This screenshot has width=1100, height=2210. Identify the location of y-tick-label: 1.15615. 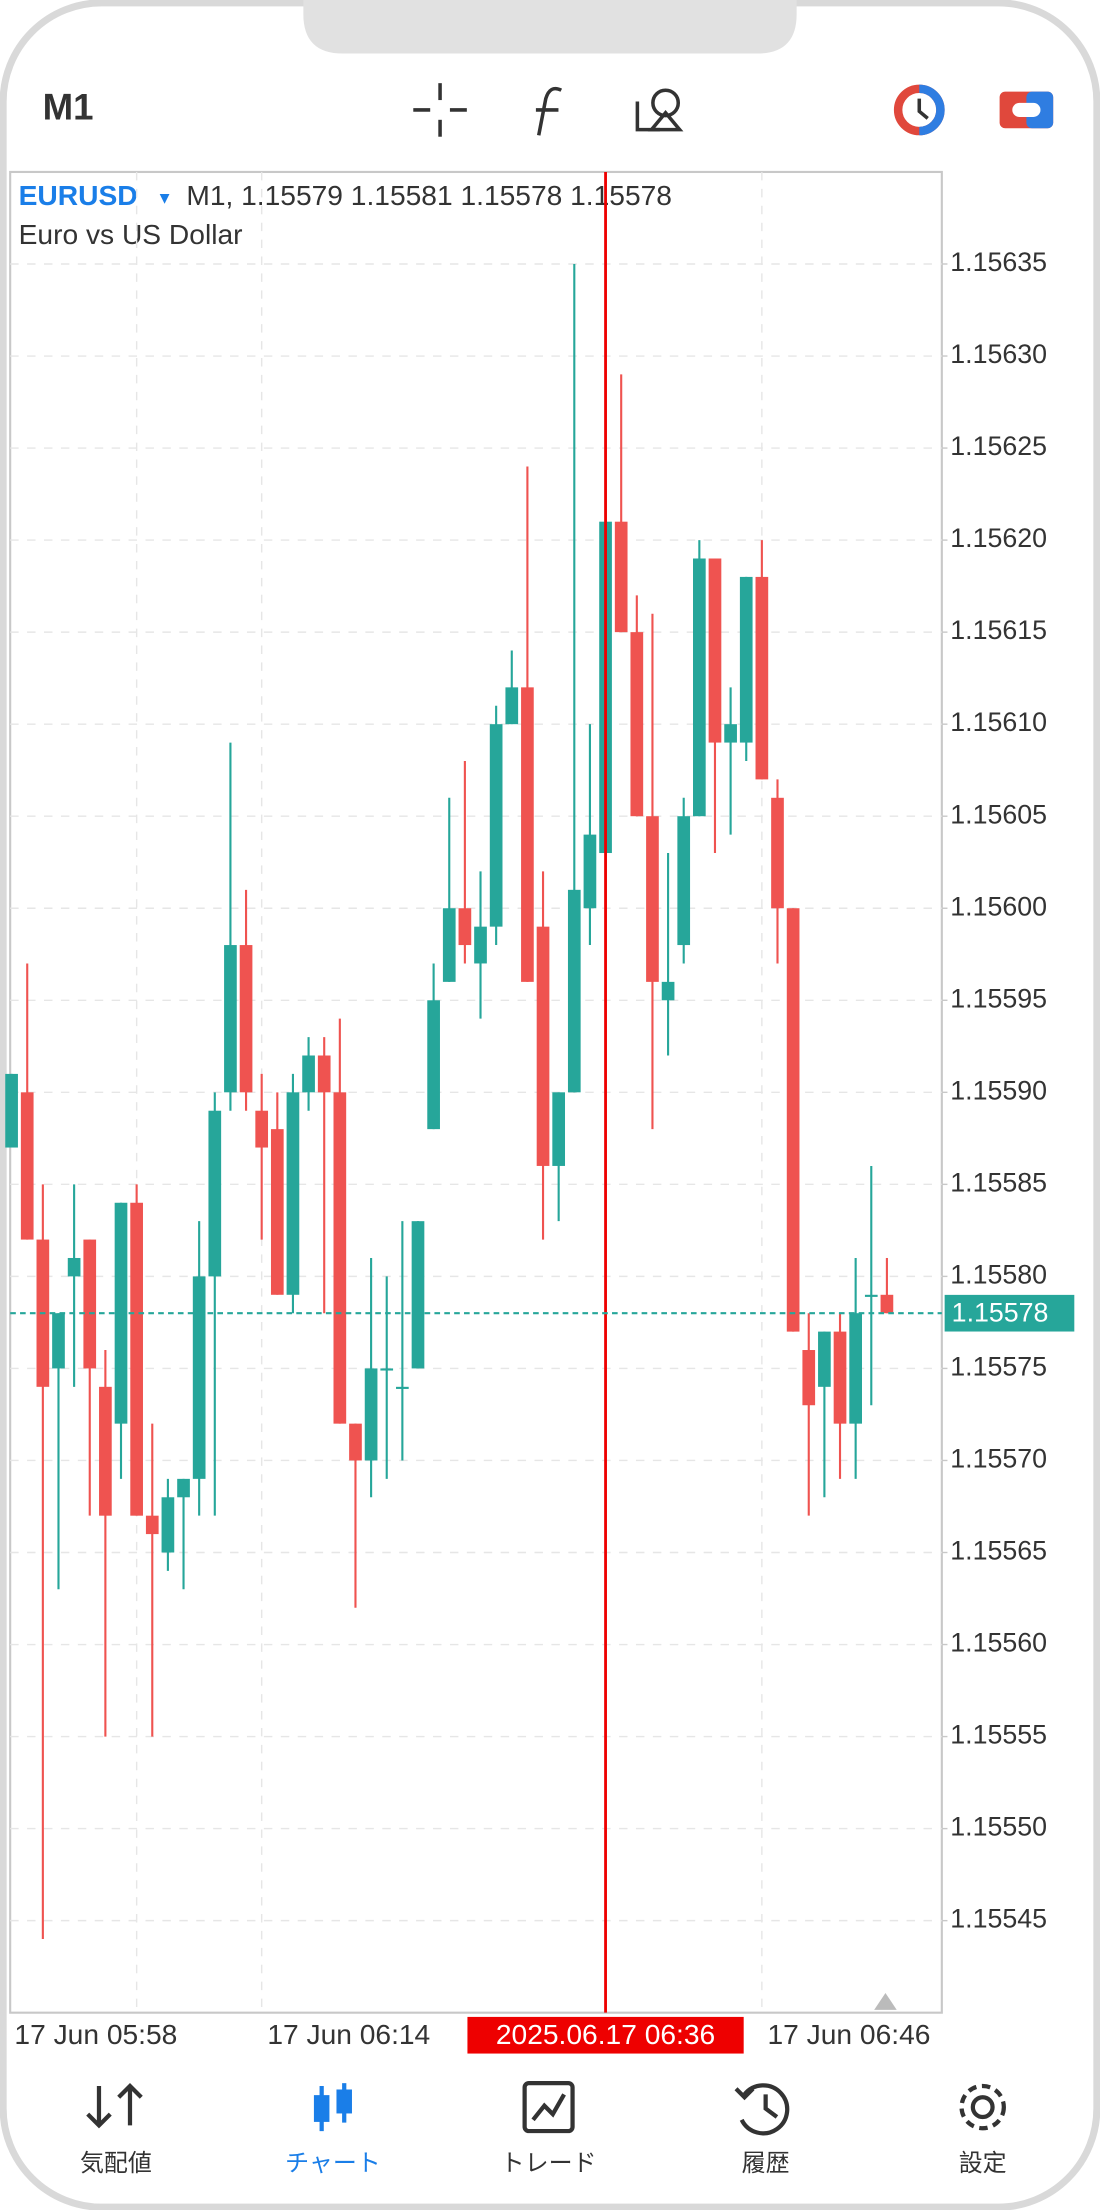
(998, 630).